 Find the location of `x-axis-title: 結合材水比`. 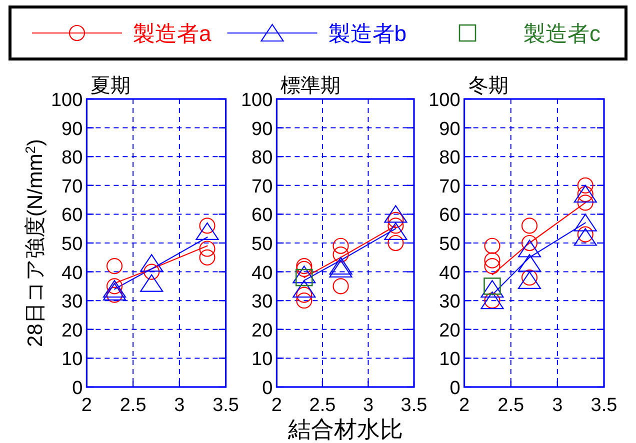

x-axis-title: 結合材水比 is located at coordinates (344, 429).